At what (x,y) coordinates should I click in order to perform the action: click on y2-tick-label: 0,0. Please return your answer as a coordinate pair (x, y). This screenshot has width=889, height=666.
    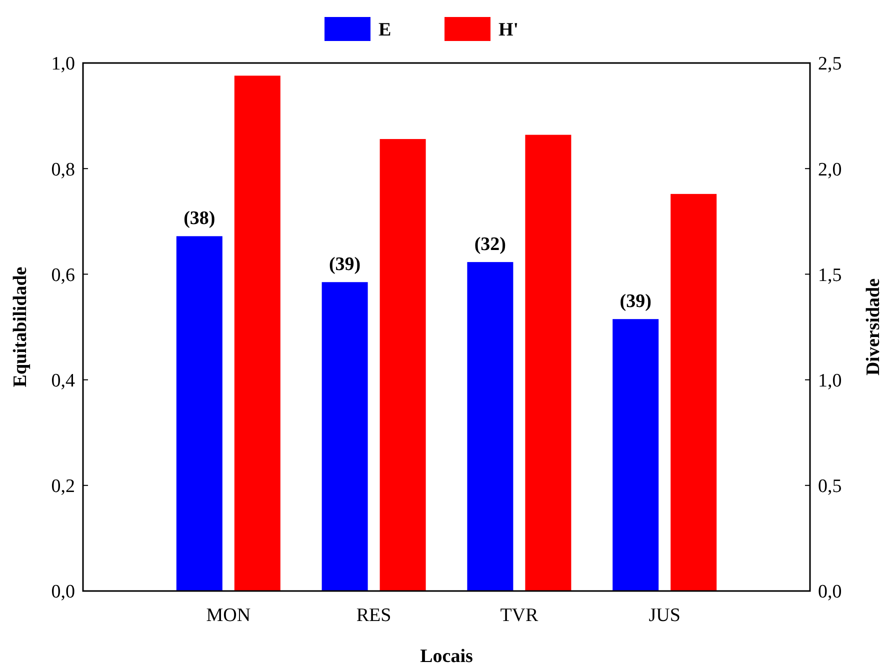
    Looking at the image, I should click on (830, 592).